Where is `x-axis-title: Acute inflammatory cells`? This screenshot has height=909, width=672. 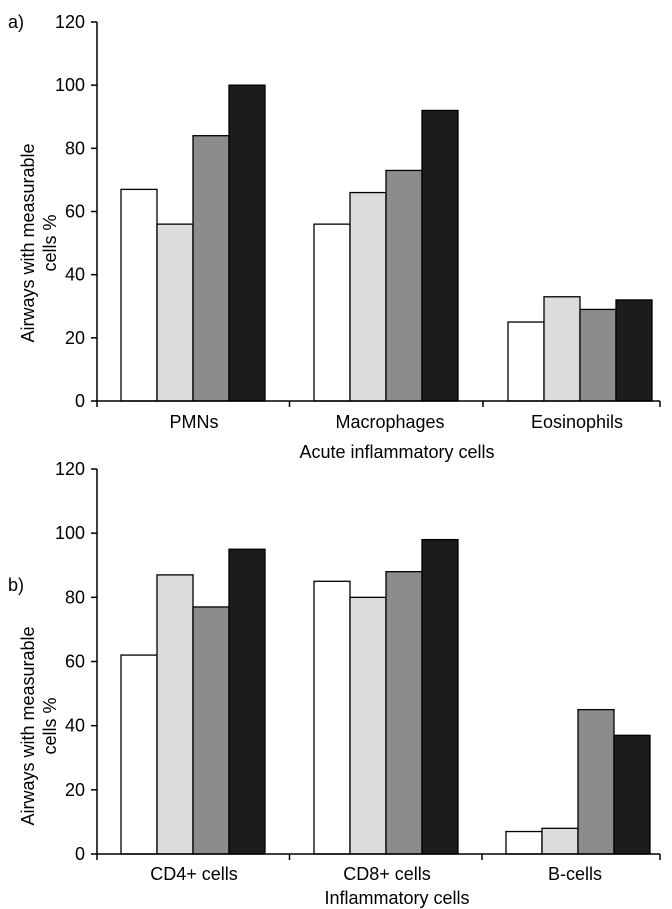 x-axis-title: Acute inflammatory cells is located at coordinates (396, 452).